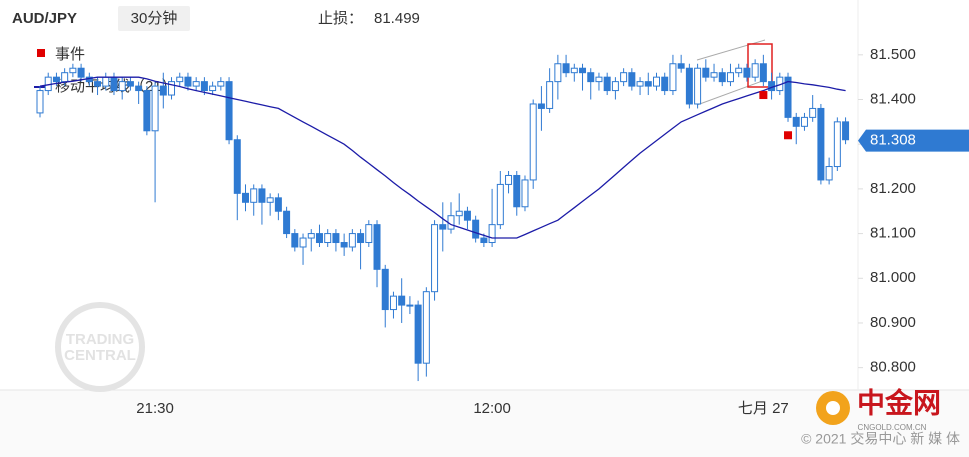 The image size is (969, 457). I want to click on highlight-box, so click(760, 65).